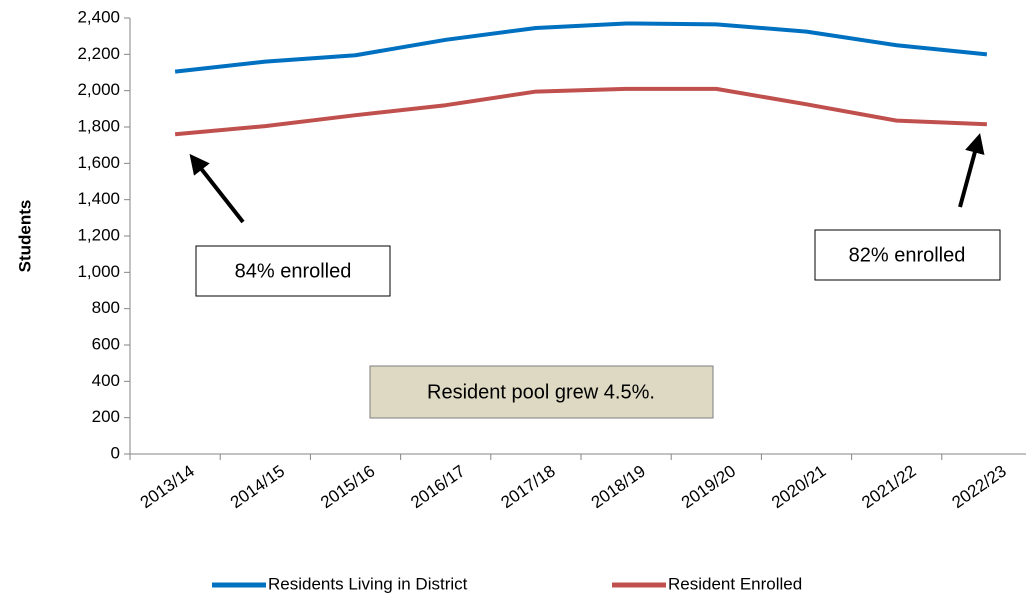  I want to click on legend-label: Resident Enrolled, so click(735, 583).